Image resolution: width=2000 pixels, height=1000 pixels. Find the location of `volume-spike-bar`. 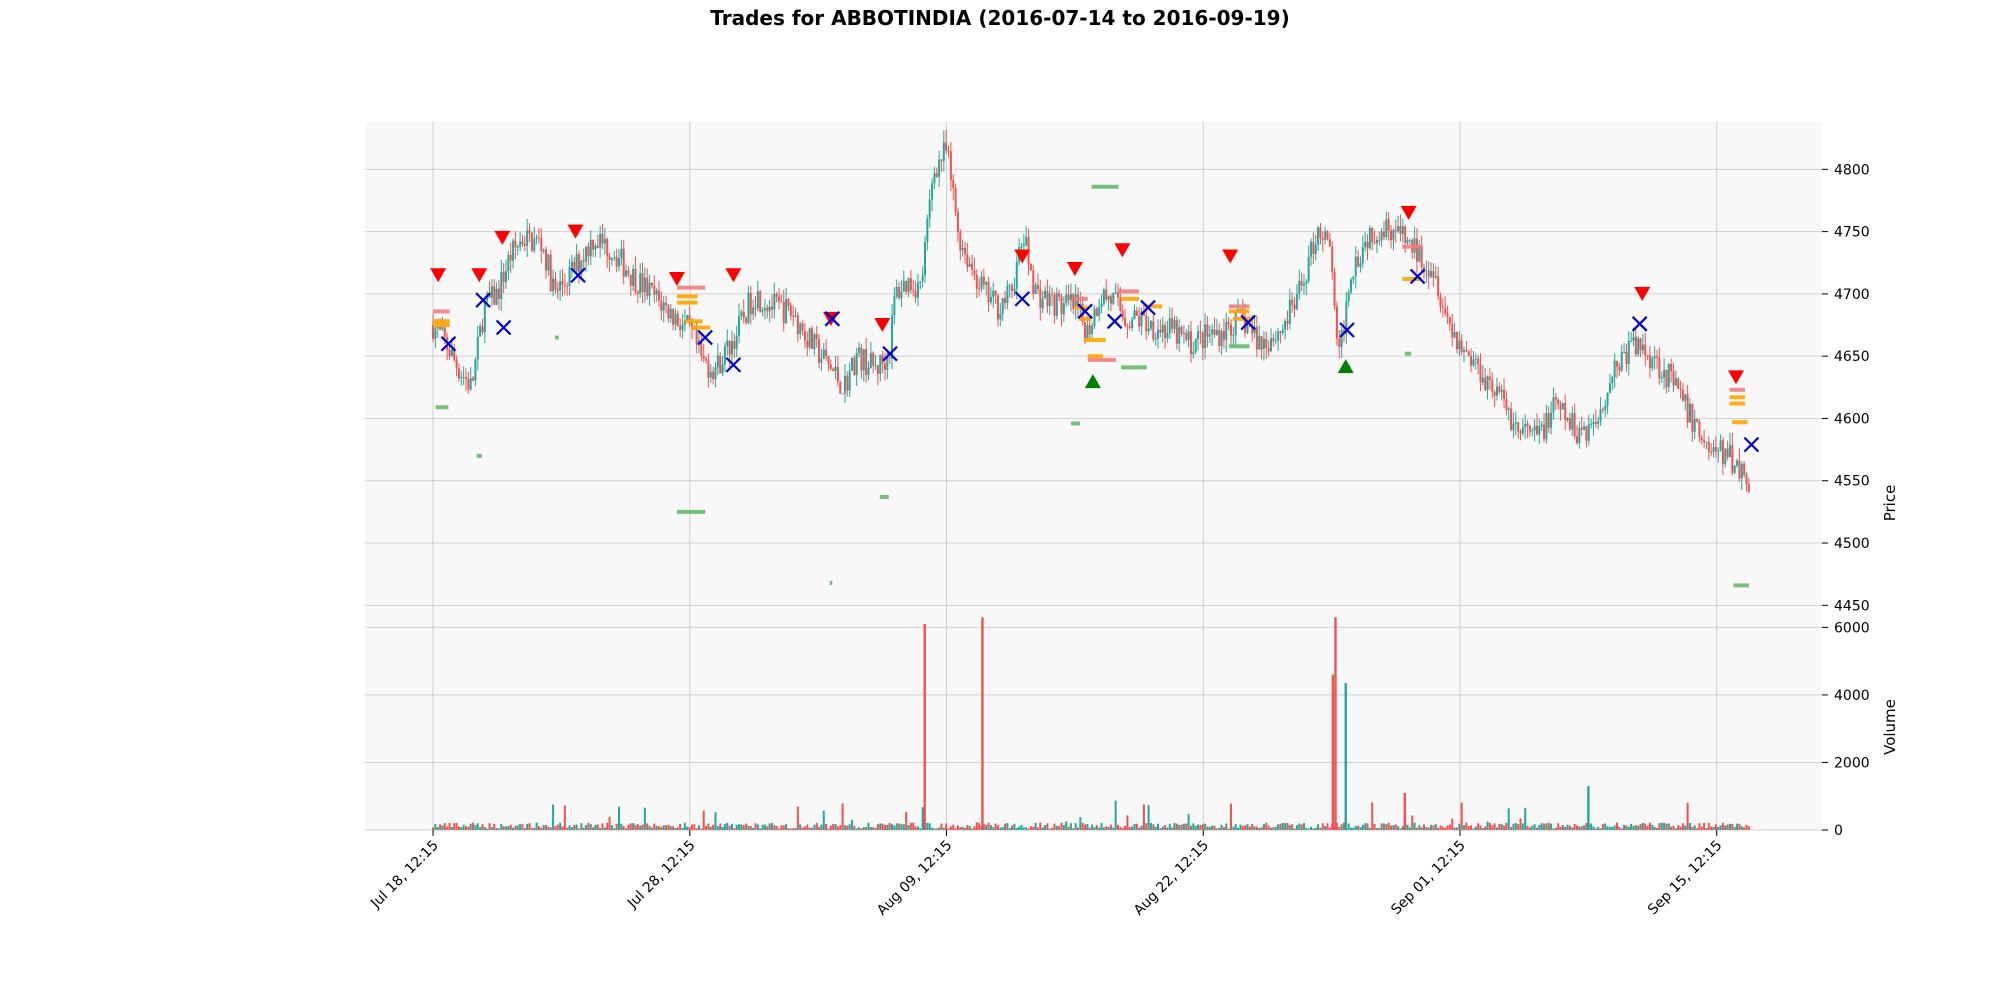

volume-spike-bar is located at coordinates (1335, 723).